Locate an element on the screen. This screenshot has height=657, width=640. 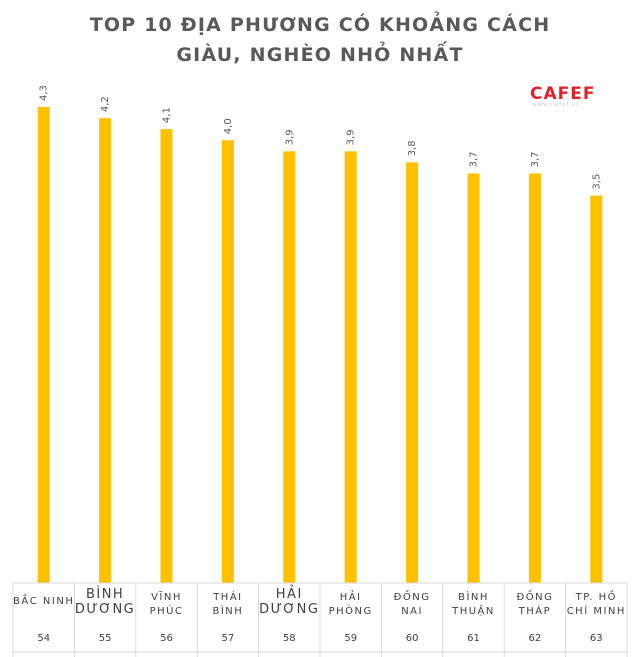
category-label-4-line-1: THÁI is located at coordinates (227, 596).